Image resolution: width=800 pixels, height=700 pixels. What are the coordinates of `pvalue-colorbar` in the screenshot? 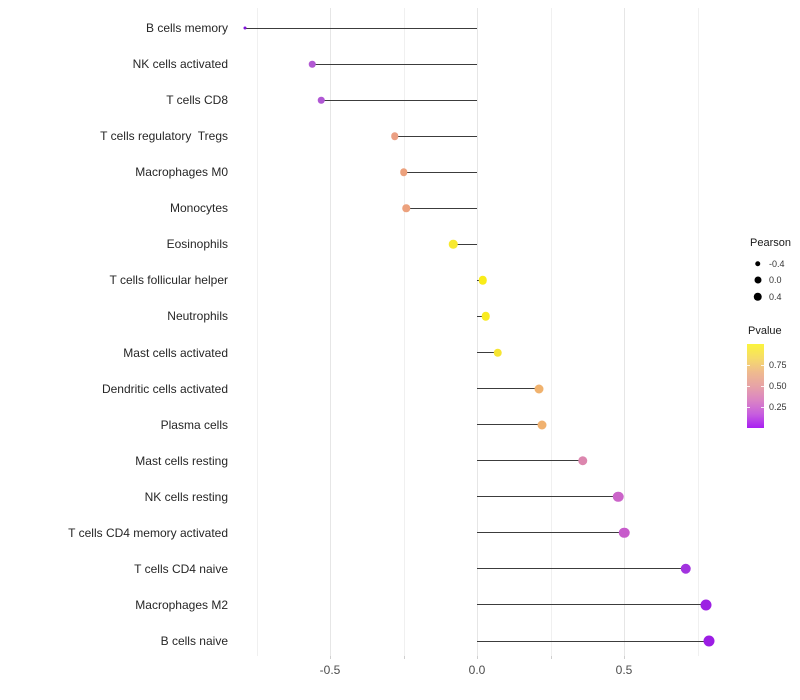 It's located at (755, 386).